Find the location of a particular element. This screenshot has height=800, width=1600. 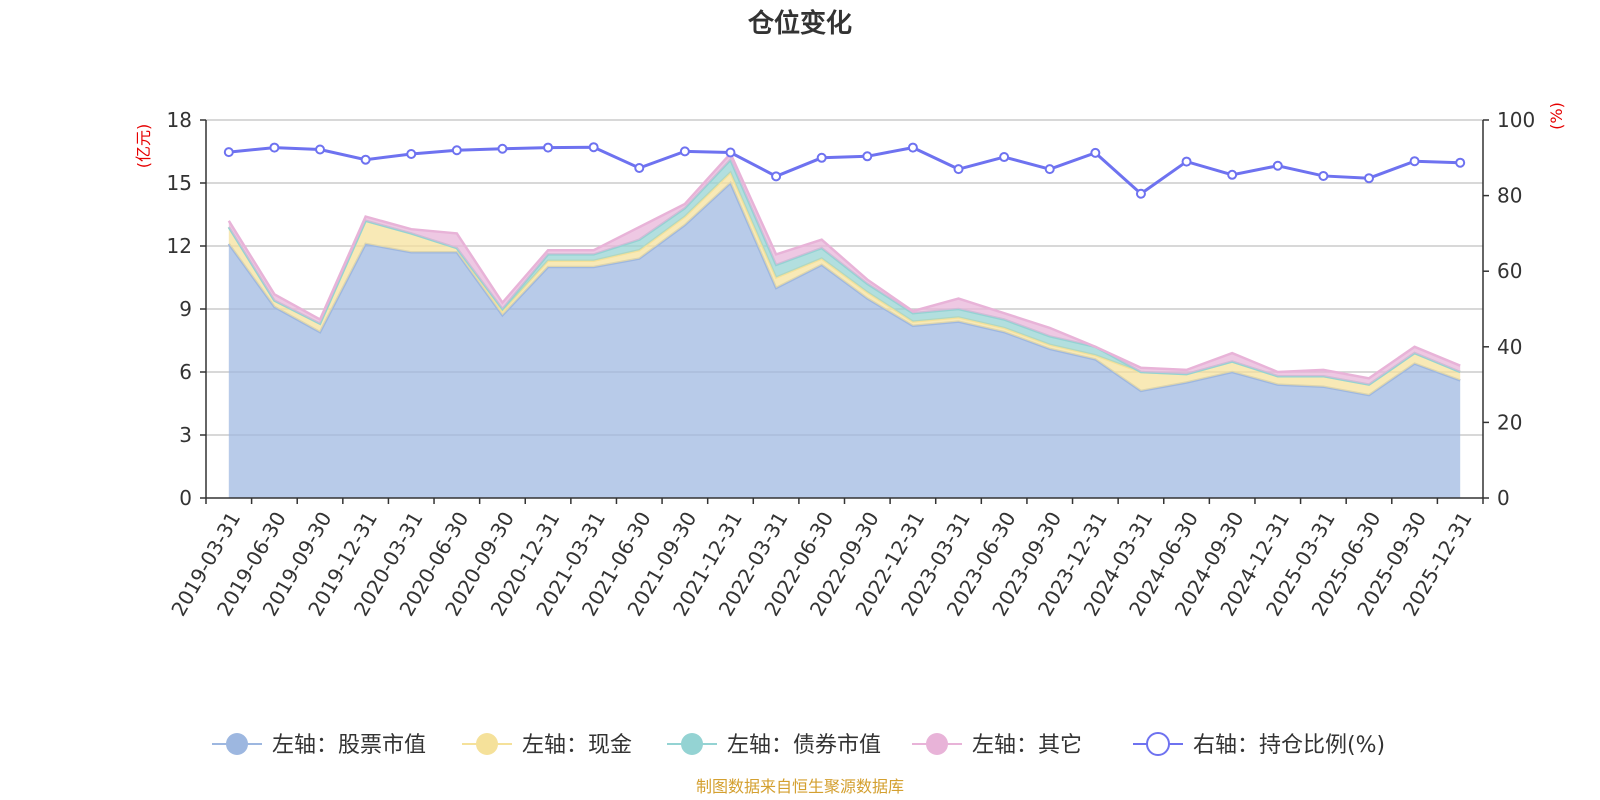

legend: 左轴：股票市值 左轴：现金 左轴：债券市值 左轴：其它 右轴：持仓比例(%) is located at coordinates (798, 745).